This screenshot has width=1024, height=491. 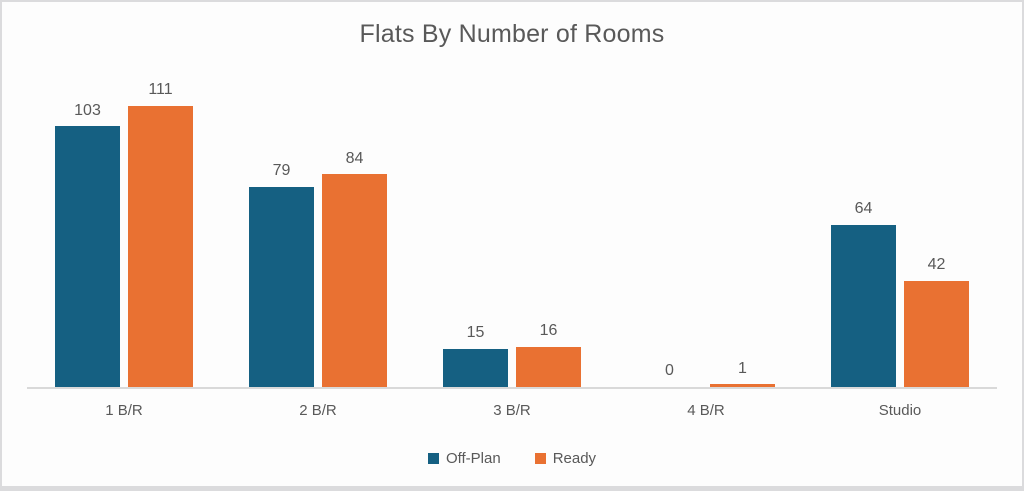 I want to click on bar-wrap-off-plan-2-b-r: 79, so click(x=281, y=274).